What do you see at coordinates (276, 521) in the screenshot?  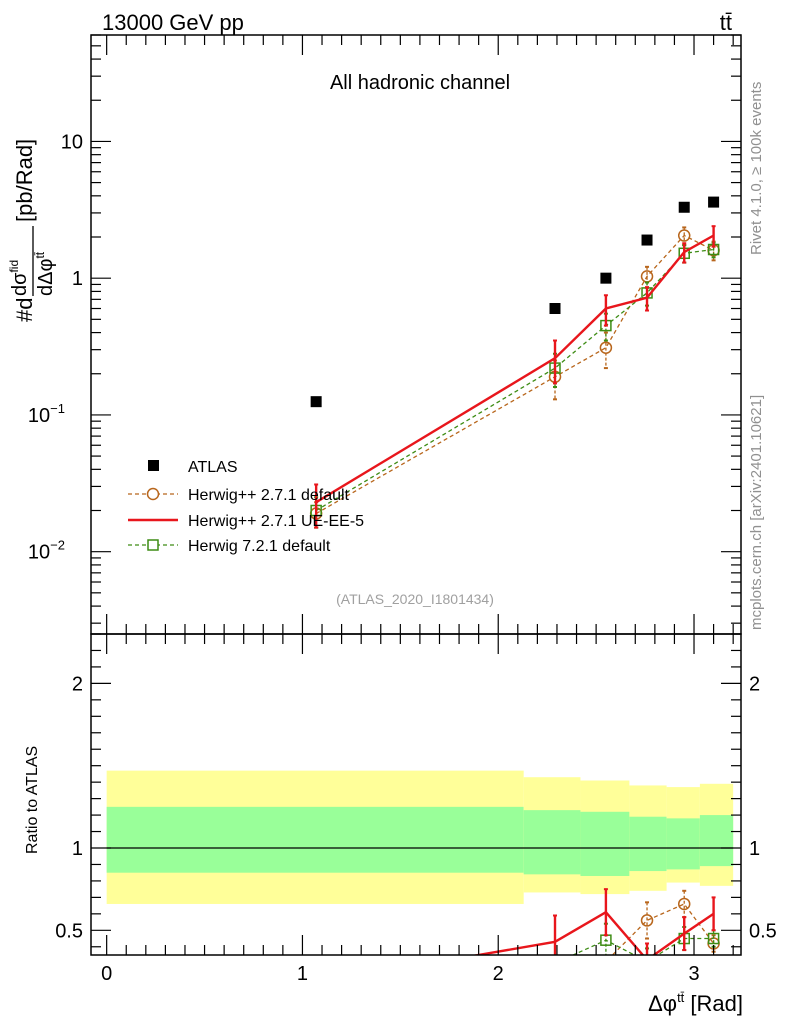 I see `legend-label: Herwig++ 2.7.1 UE-EE-5` at bounding box center [276, 521].